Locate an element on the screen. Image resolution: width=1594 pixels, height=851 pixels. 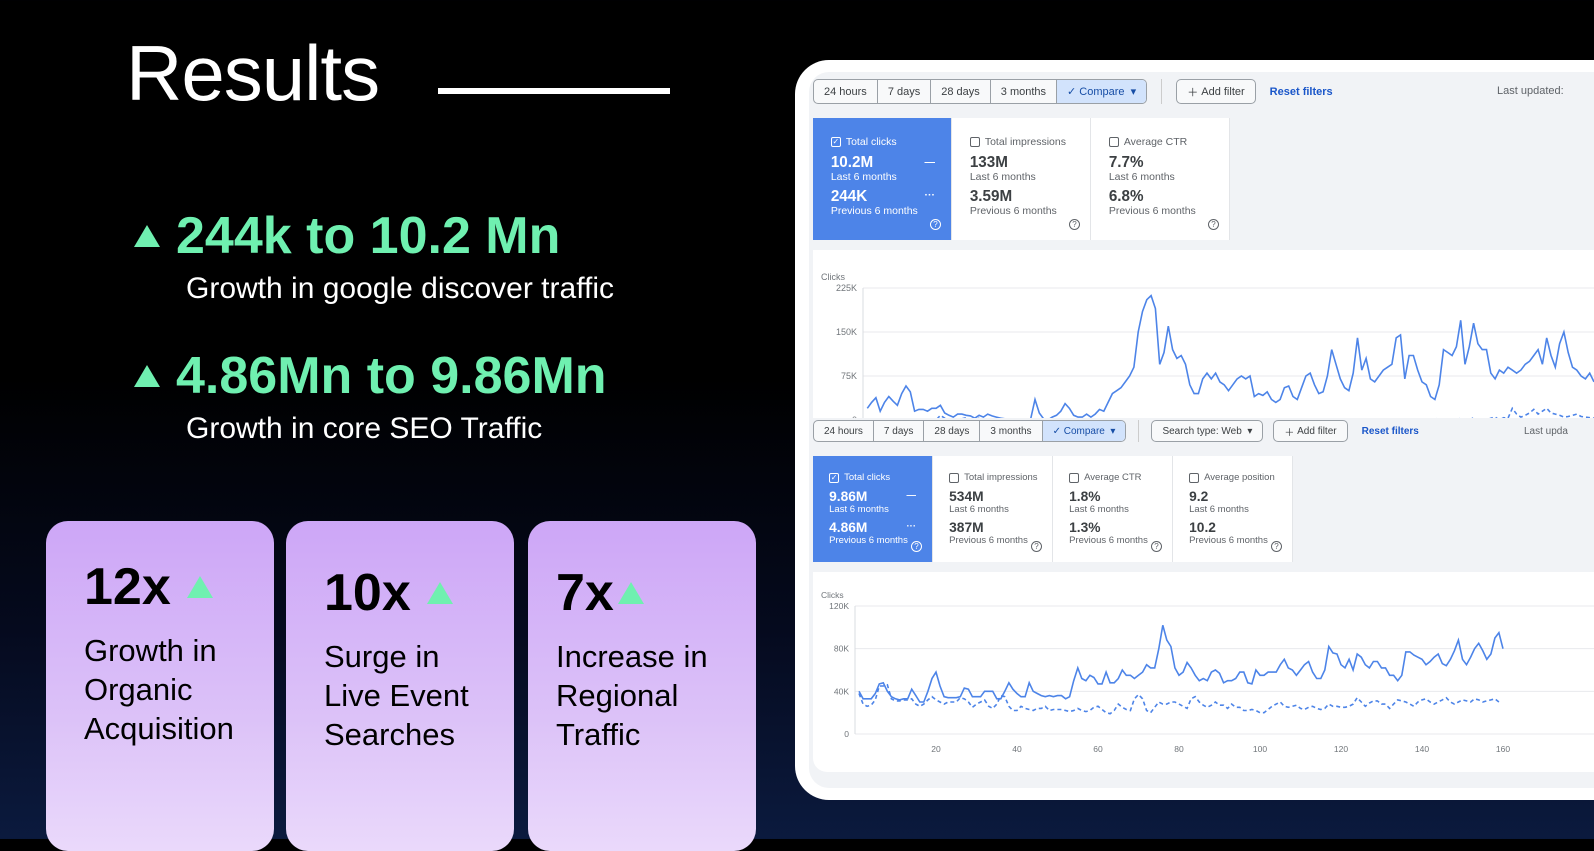
x-tick-label: 140 is located at coordinates (1422, 749).